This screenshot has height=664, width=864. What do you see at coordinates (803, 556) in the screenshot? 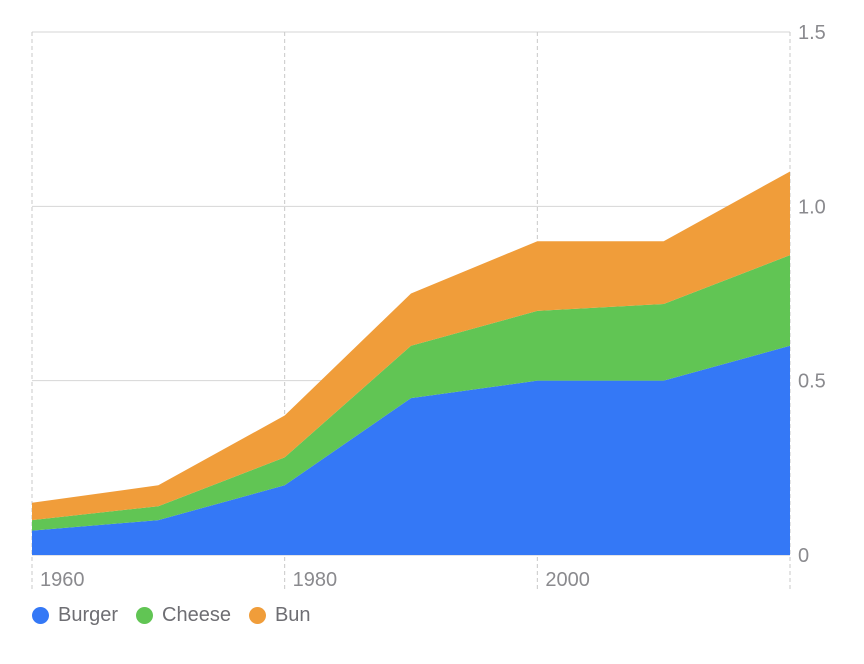
I see `y-tick-label: 0` at bounding box center [803, 556].